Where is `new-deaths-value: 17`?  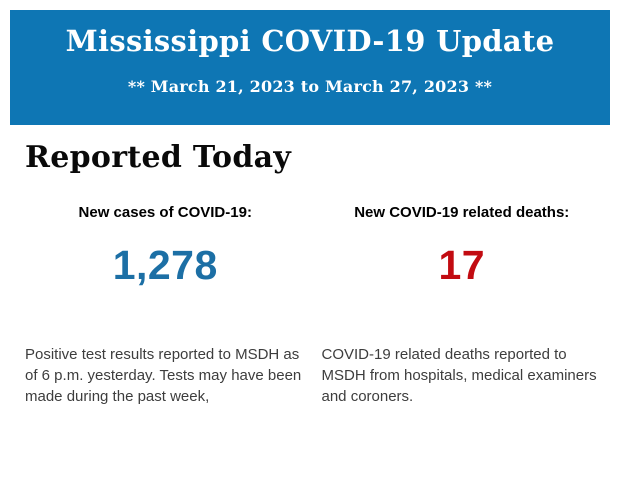
new-deaths-value: 17 is located at coordinates (462, 265).